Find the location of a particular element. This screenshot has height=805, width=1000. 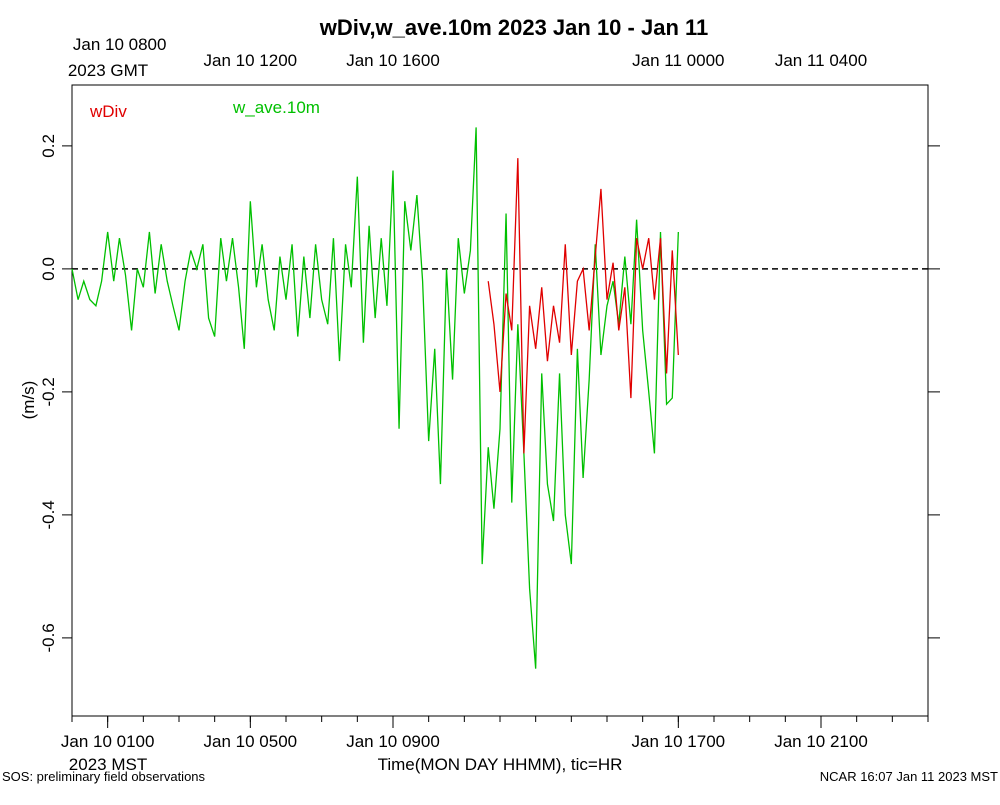

x-tick-label: Jan 10 0900 is located at coordinates (393, 741).